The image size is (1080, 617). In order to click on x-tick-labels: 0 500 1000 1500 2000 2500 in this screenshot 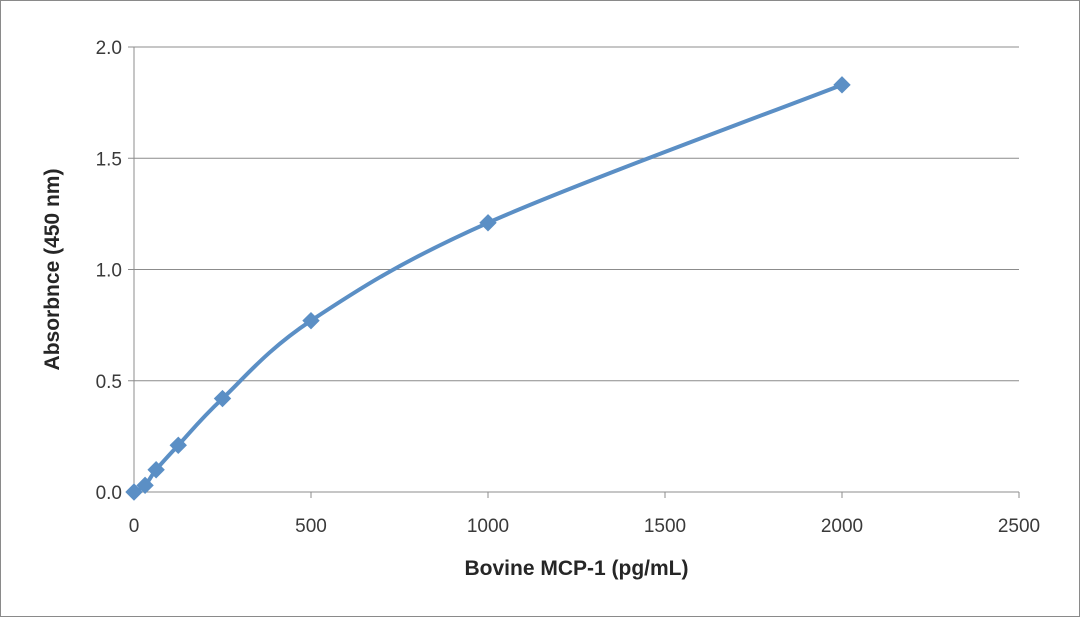, I will do `click(584, 526)`.